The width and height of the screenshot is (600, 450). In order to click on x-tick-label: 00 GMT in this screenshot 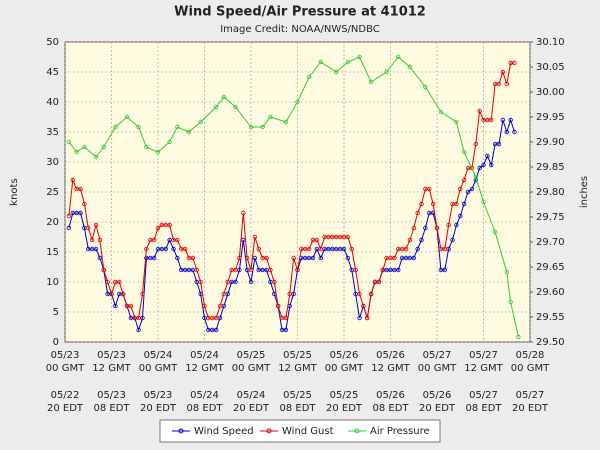, I will do `click(158, 368)`.